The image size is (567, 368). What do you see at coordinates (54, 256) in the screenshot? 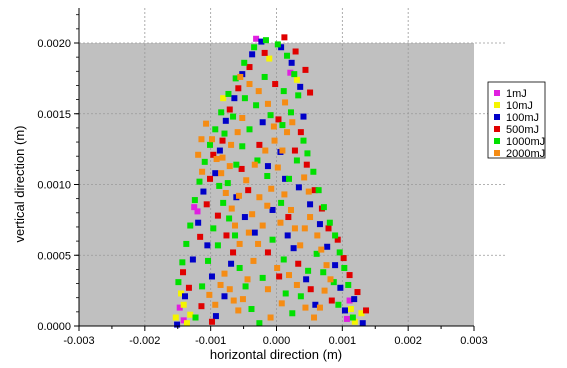
I see `y-tick-label: 0.0005` at bounding box center [54, 256].